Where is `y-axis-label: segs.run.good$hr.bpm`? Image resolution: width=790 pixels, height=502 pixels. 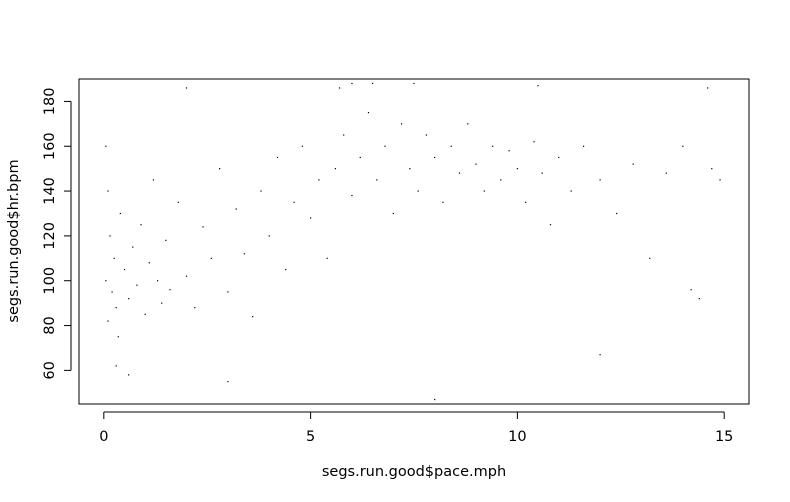 y-axis-label: segs.run.good$hr.bpm is located at coordinates (14, 240).